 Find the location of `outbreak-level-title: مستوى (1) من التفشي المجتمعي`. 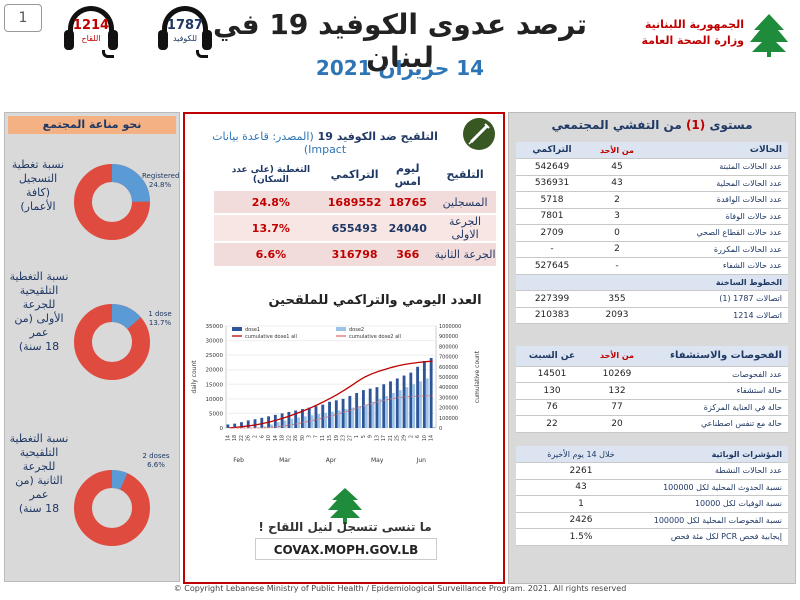

outbreak-level-title: مستوى (1) من التفشي المجتمعي is located at coordinates (652, 125).